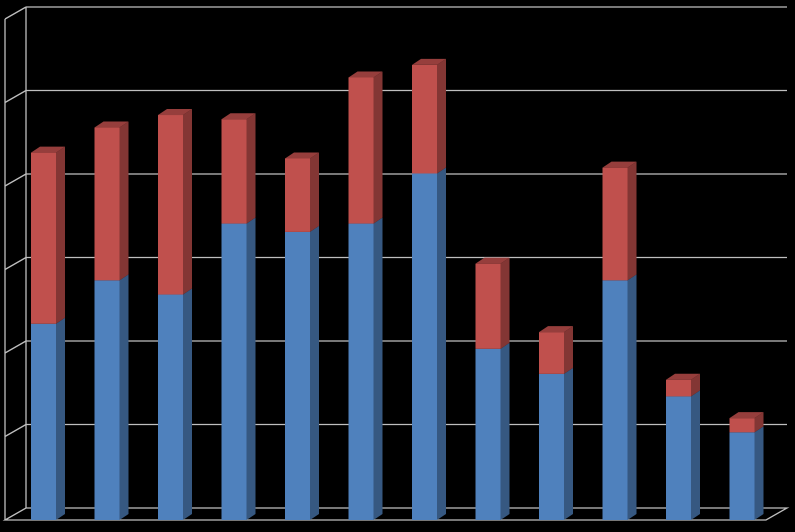  What do you see at coordinates (396, 514) in the screenshot?
I see `chart-floor` at bounding box center [396, 514].